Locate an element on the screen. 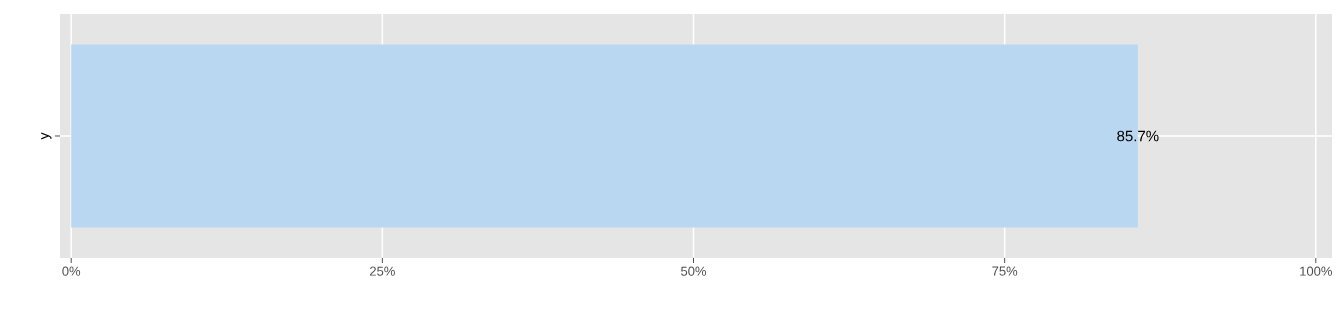  x-tick-label: 75% is located at coordinates (1005, 271).